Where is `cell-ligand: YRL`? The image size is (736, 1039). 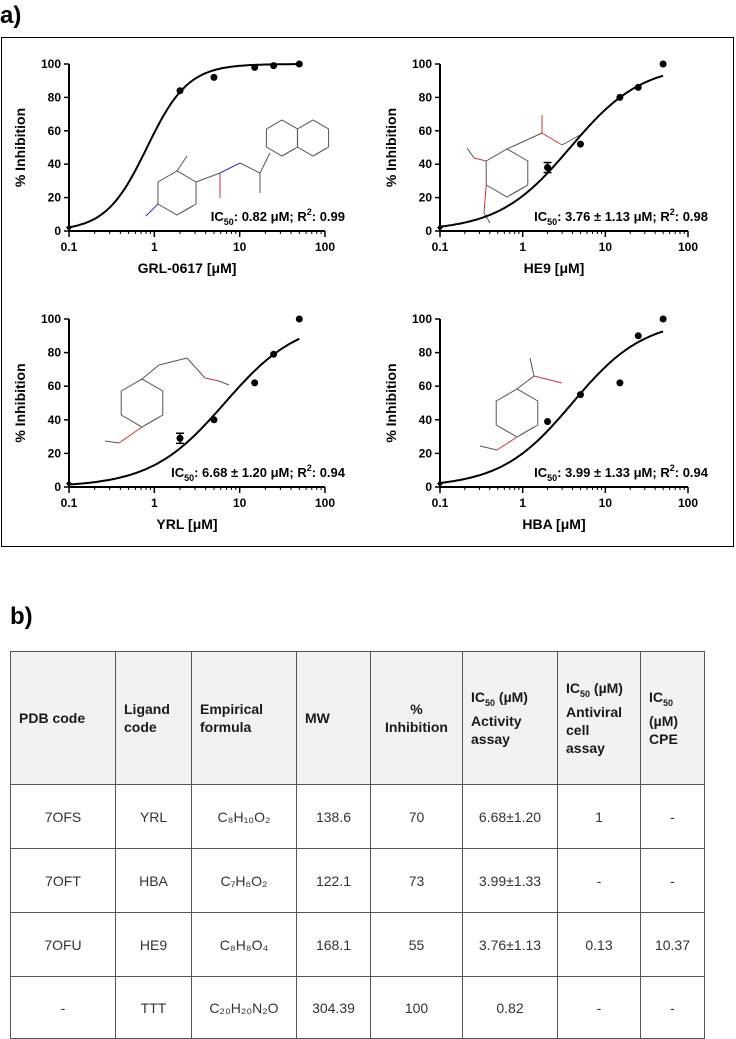
cell-ligand: YRL is located at coordinates (153, 816).